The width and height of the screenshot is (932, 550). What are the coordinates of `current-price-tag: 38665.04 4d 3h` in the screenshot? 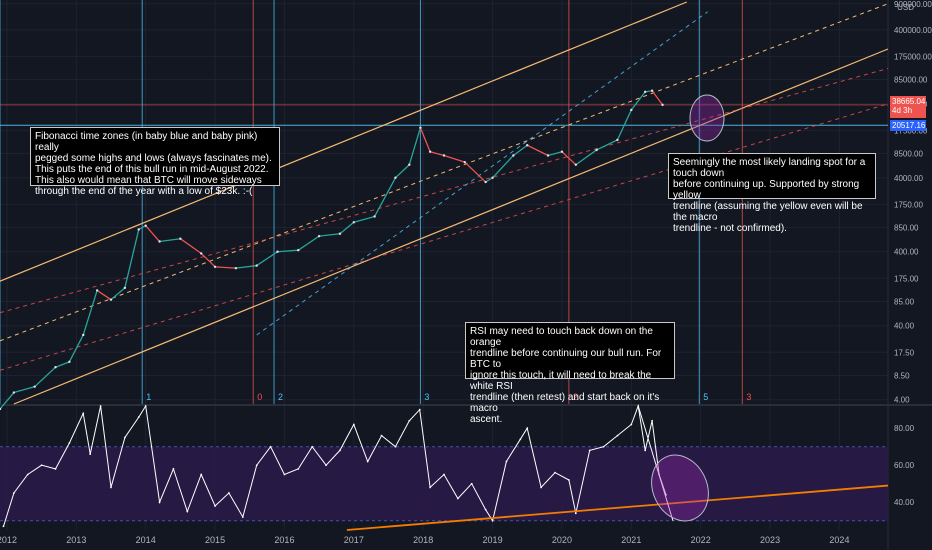 It's located at (908, 107).